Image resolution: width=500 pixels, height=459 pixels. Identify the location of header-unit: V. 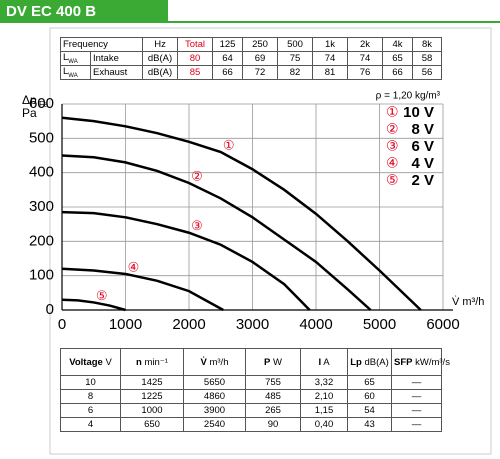
(108, 362).